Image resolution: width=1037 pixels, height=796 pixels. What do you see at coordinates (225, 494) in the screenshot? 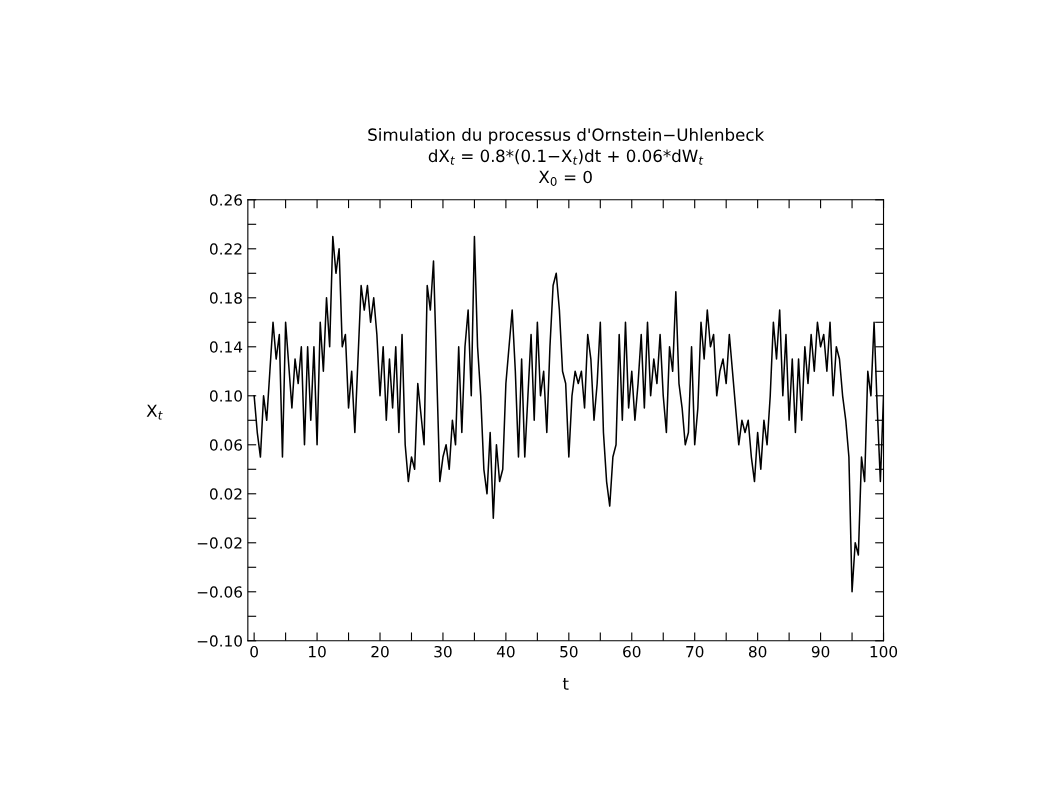
I see `y-tick-label: 0.02` at bounding box center [225, 494].